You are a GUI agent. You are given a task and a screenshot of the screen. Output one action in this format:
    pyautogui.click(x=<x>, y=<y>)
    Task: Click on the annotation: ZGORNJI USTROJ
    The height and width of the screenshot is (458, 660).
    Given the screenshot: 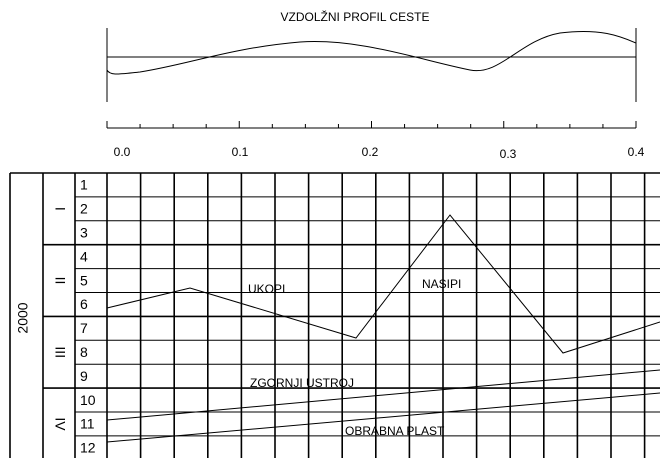 What is the action you would take?
    pyautogui.click(x=302, y=383)
    